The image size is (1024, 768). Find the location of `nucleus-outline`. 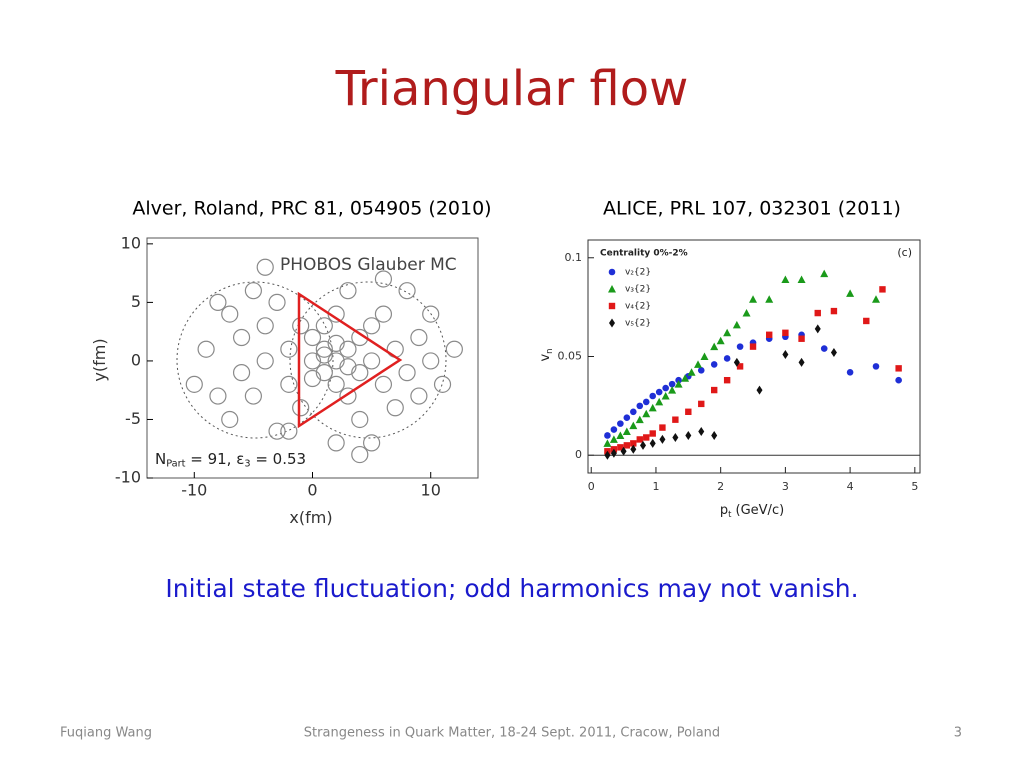

nucleus-outline is located at coordinates (255, 360).